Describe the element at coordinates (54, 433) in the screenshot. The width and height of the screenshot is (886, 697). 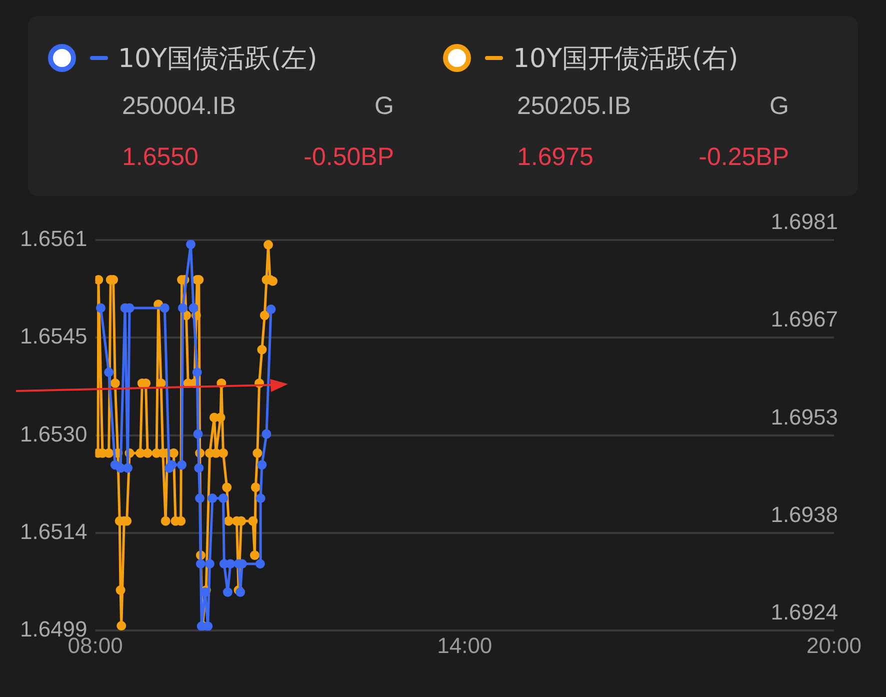
I see `y-tick-label: 1.6530` at that location.